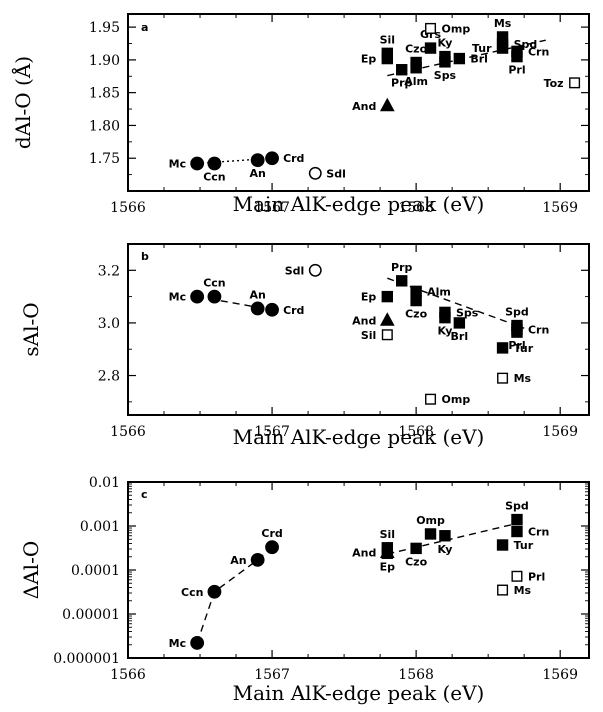  Describe the element at coordinates (402, 70) in the screenshot. I see `point-prp` at that location.